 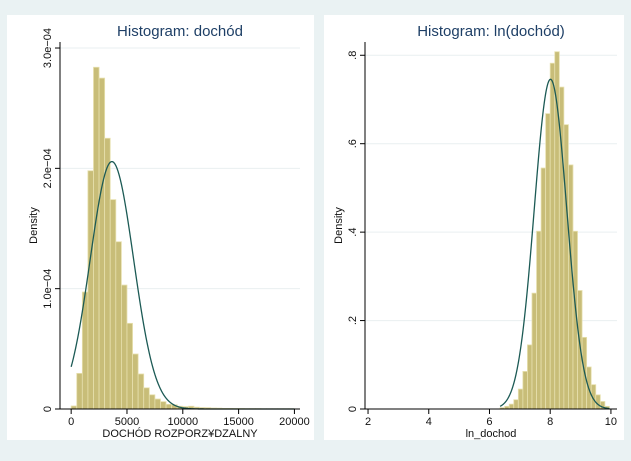 What do you see at coordinates (48, 168) in the screenshot?
I see `y-tick-label: 2.0e−04` at bounding box center [48, 168].